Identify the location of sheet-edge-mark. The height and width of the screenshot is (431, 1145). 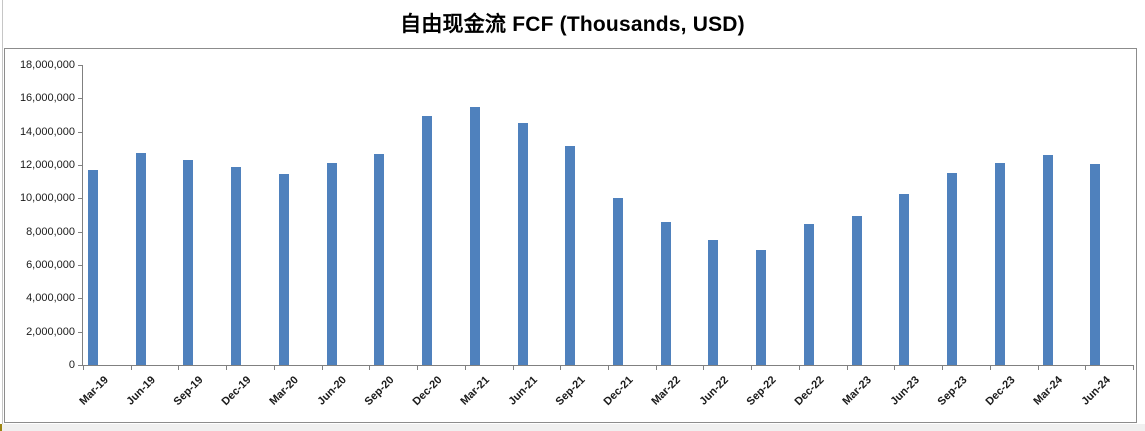
(1, 427).